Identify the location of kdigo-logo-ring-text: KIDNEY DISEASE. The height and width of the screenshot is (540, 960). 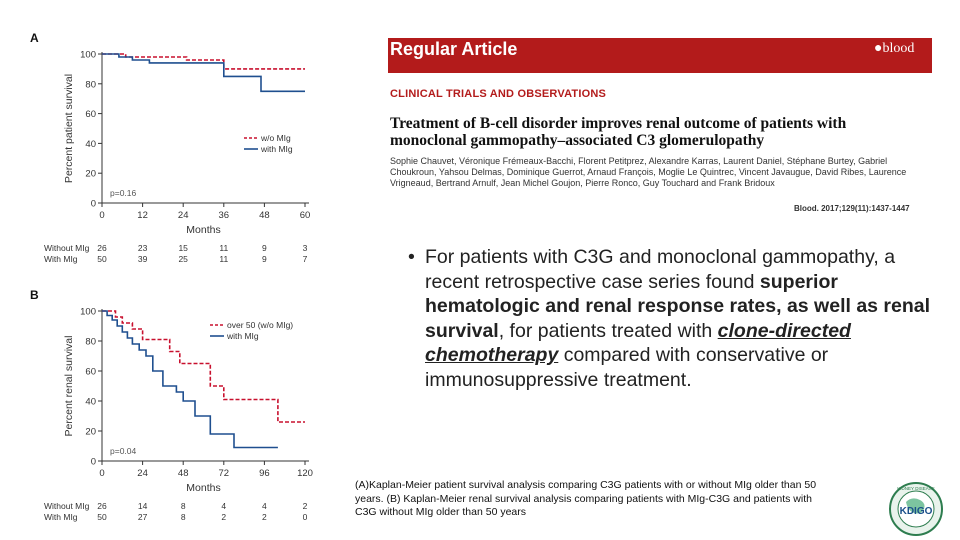
(915, 488).